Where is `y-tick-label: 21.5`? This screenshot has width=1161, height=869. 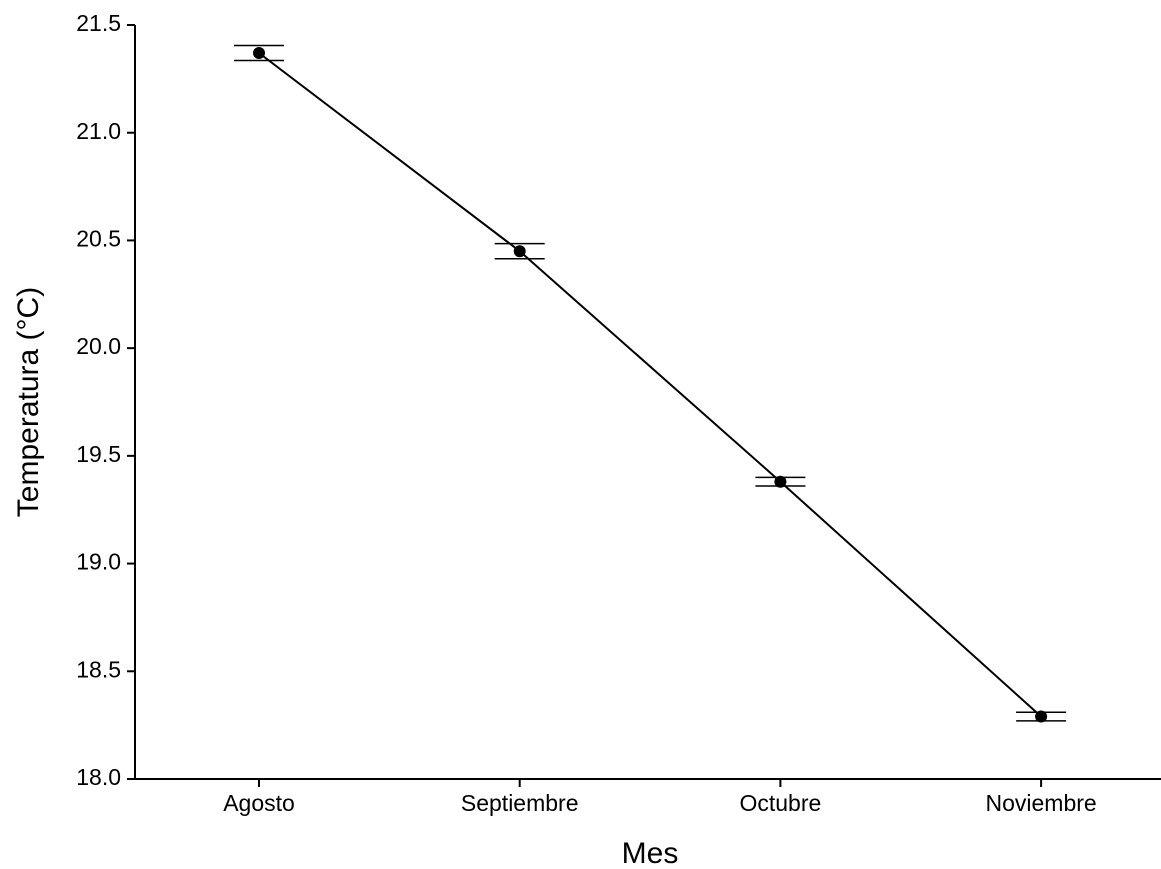
y-tick-label: 21.5 is located at coordinates (98, 23).